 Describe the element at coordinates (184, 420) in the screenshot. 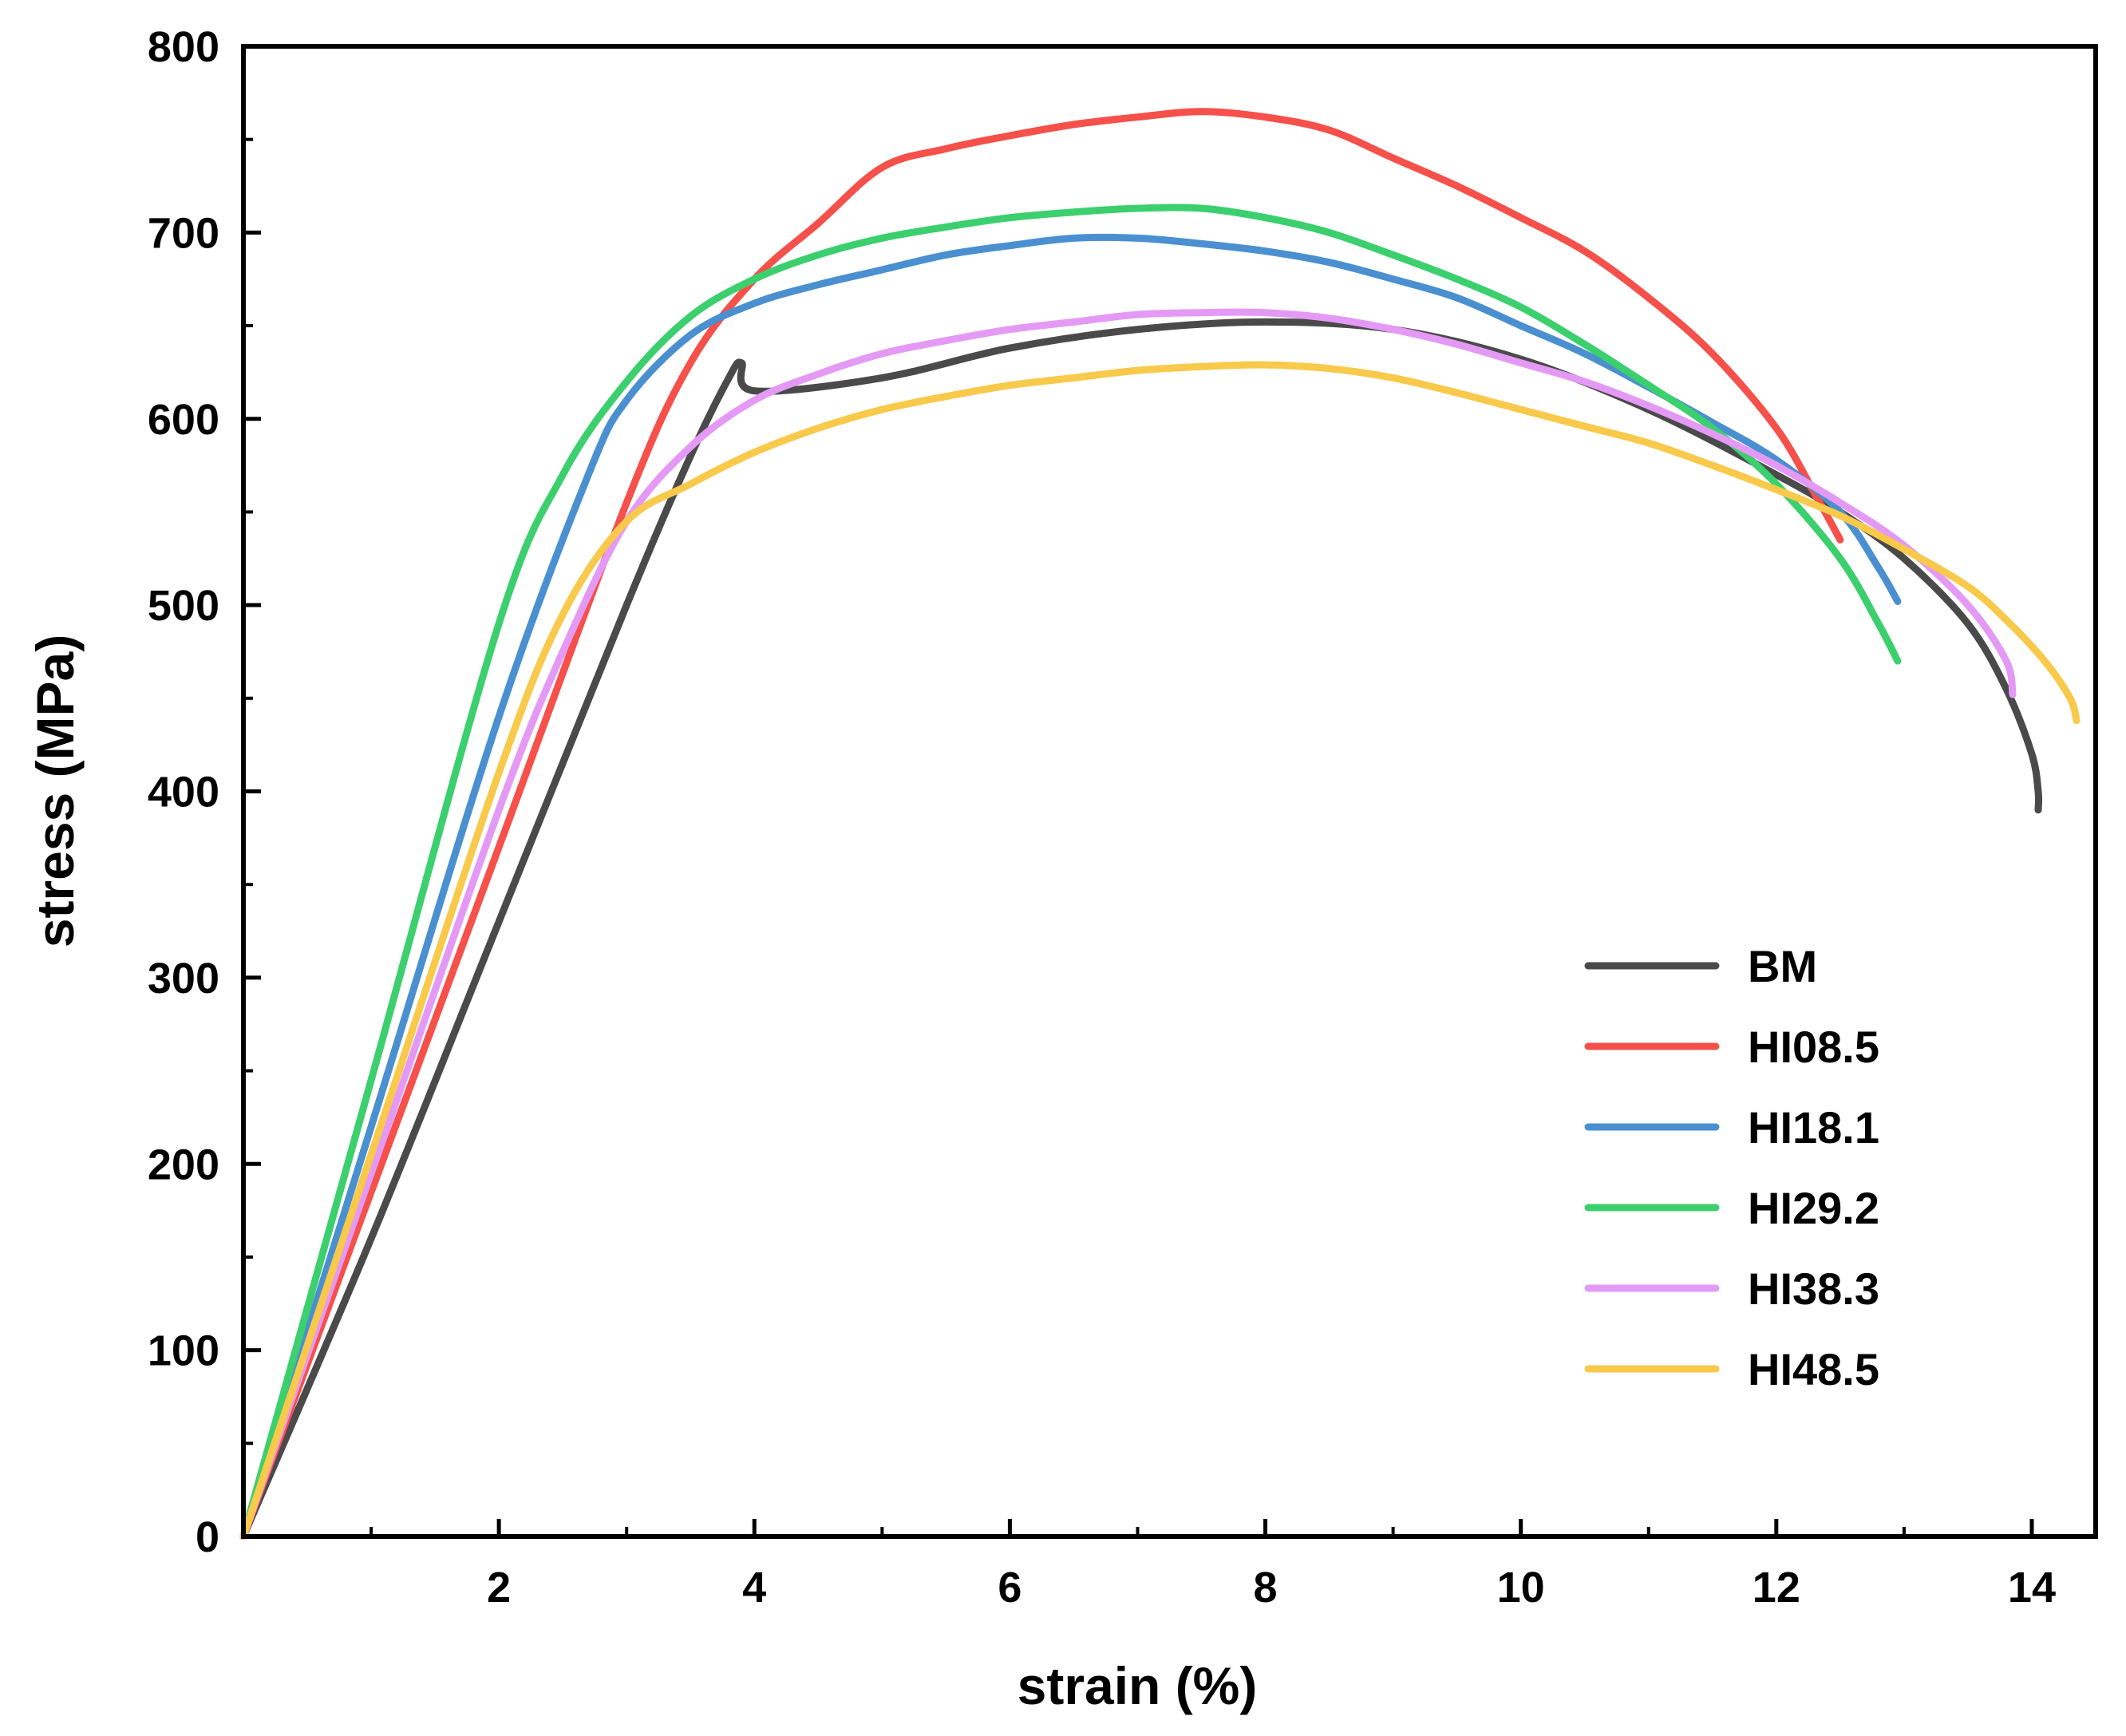

I see `y-tick-label: 600` at that location.